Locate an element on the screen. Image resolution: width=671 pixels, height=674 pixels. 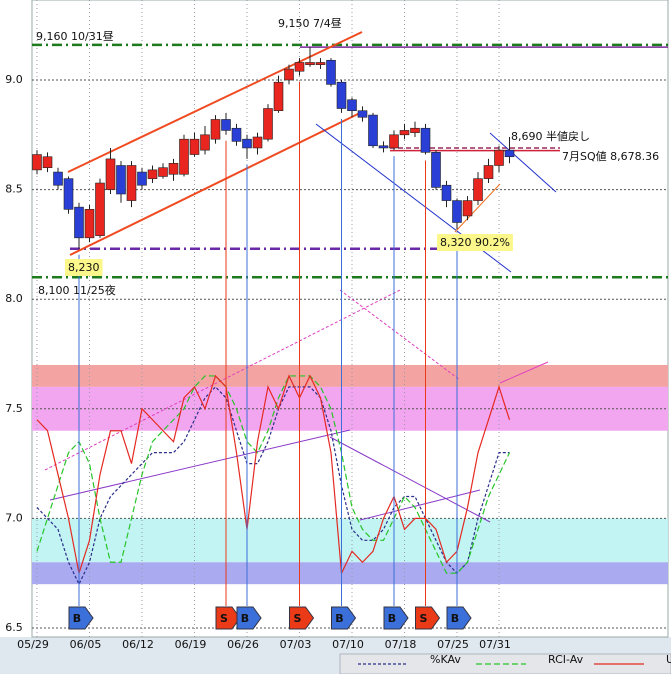
x-tick-label: 07/03 is located at coordinates (296, 644).